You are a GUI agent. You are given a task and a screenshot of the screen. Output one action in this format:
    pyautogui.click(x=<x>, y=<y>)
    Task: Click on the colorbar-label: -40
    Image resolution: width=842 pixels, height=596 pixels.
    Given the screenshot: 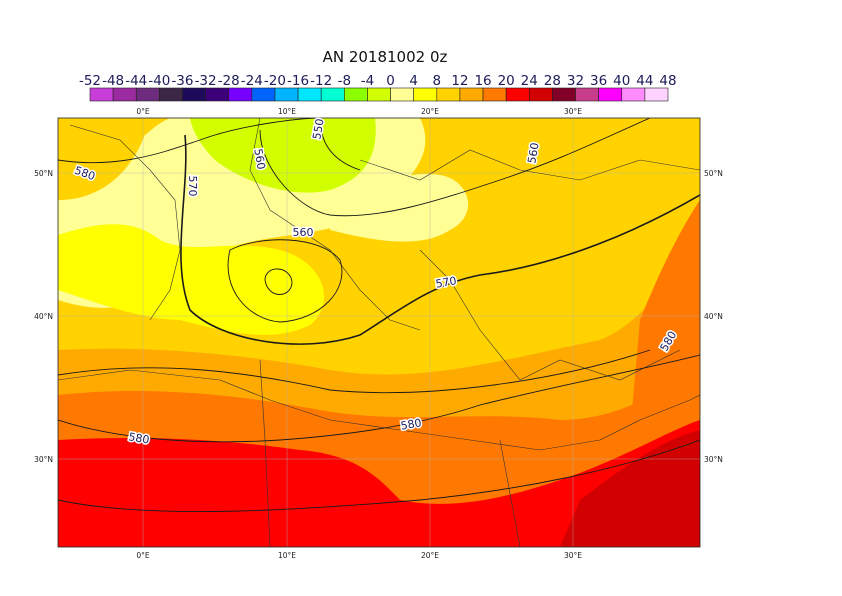 What is the action you would take?
    pyautogui.click(x=159, y=81)
    